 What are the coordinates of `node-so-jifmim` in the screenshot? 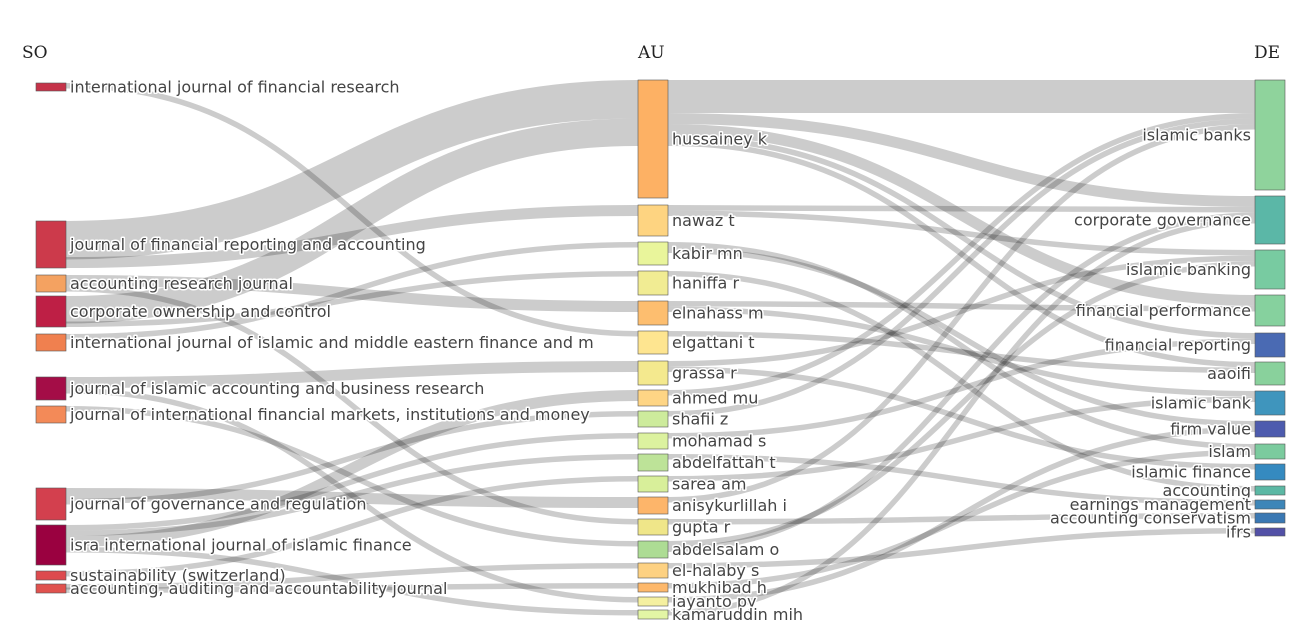 It's located at (51, 414).